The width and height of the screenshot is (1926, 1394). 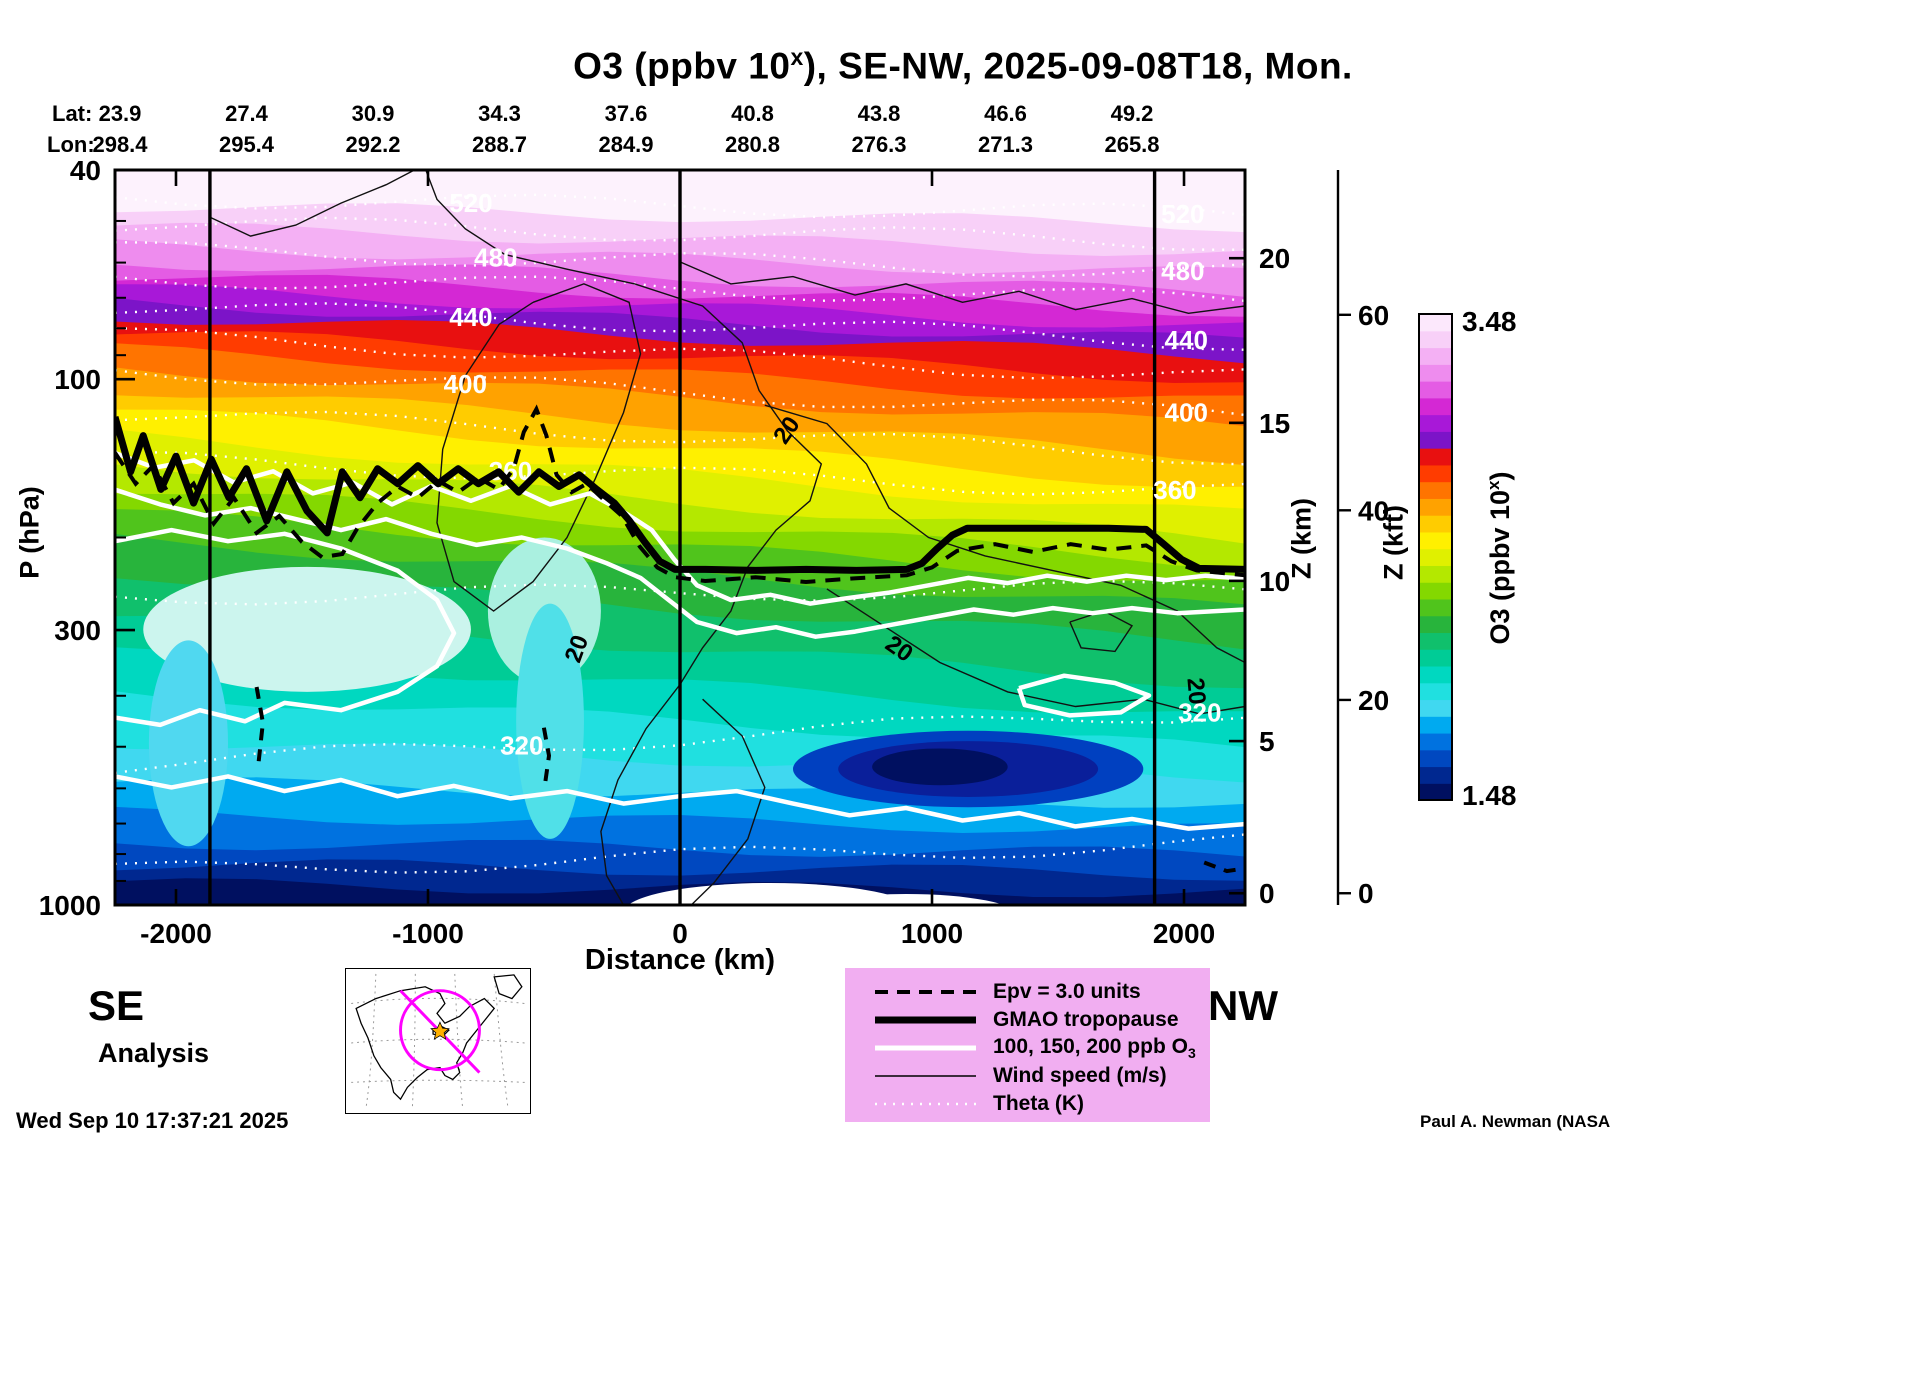 What do you see at coordinates (752, 144) in the screenshot?
I see `lon-value: 280.8` at bounding box center [752, 144].